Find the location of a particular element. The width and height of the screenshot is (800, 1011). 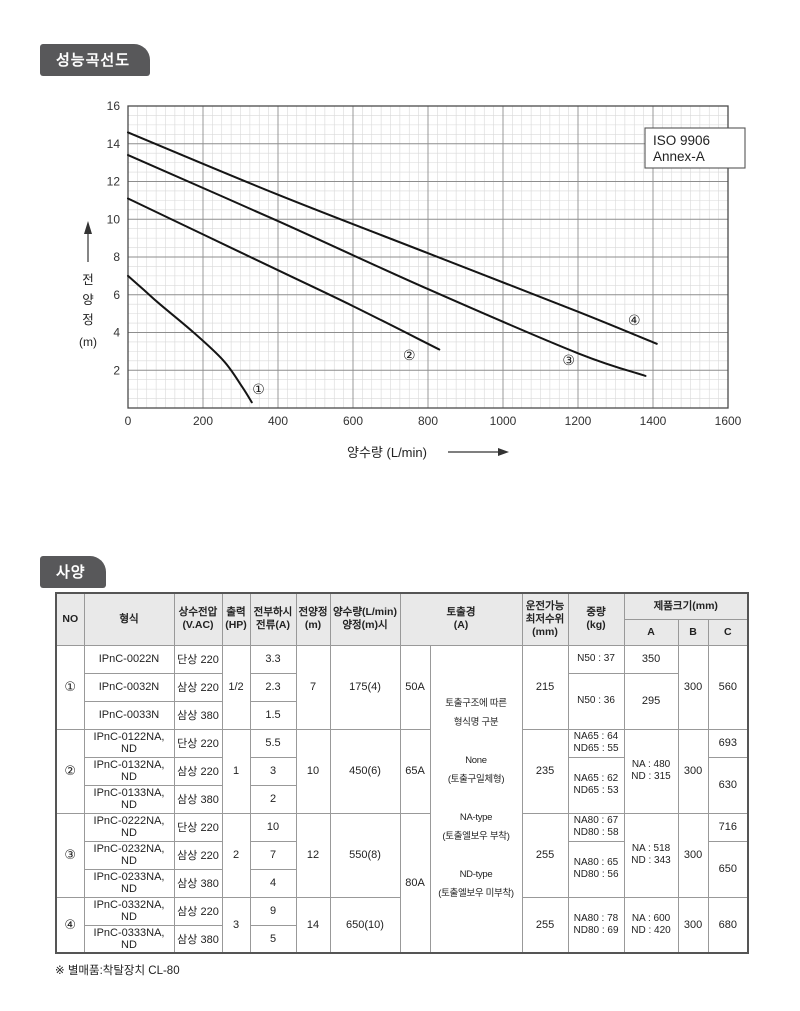

table-cell: 14 is located at coordinates (313, 925).